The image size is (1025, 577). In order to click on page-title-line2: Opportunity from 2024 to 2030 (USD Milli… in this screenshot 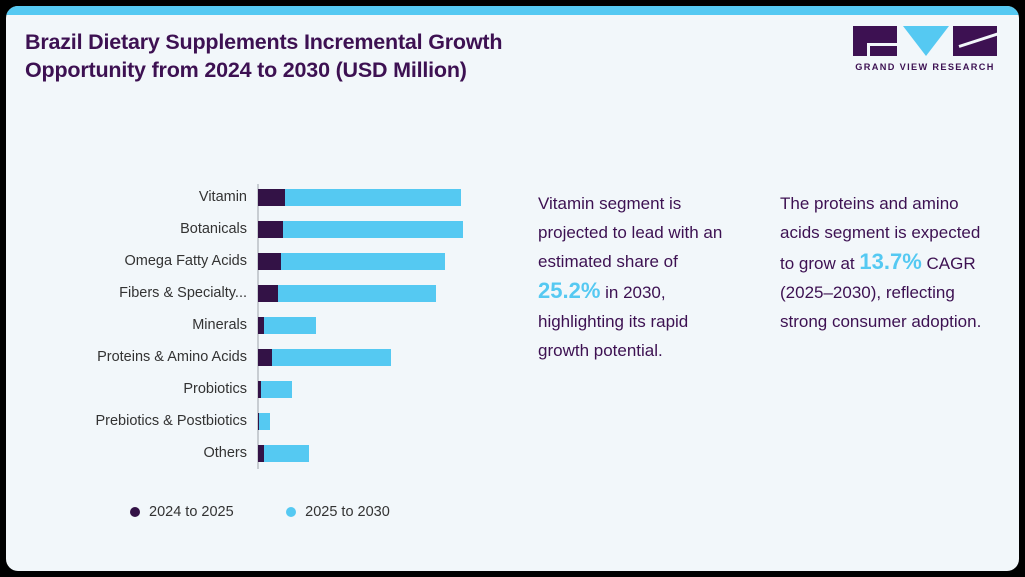, I will do `click(246, 70)`.